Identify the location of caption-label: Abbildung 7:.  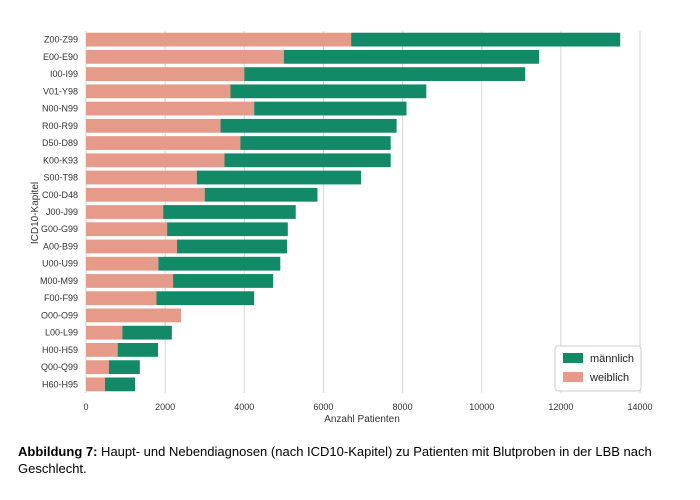
(58, 451).